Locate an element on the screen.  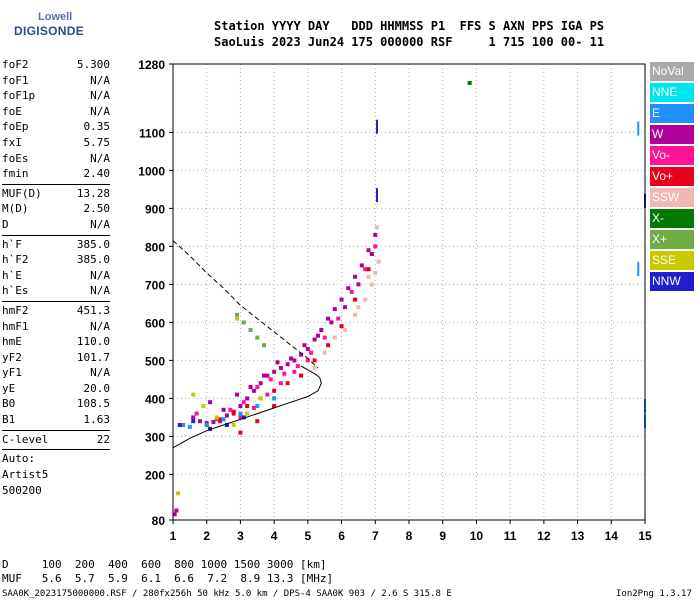
parameter-row: hmF1 N/A is located at coordinates (56, 327).